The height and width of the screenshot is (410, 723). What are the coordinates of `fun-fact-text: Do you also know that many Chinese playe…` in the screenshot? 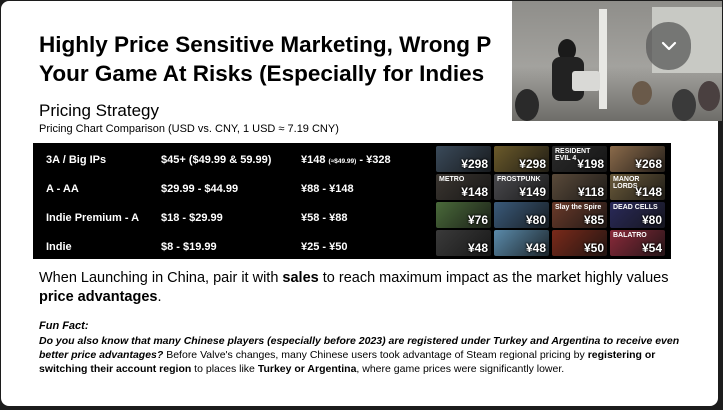 It's located at (364, 355).